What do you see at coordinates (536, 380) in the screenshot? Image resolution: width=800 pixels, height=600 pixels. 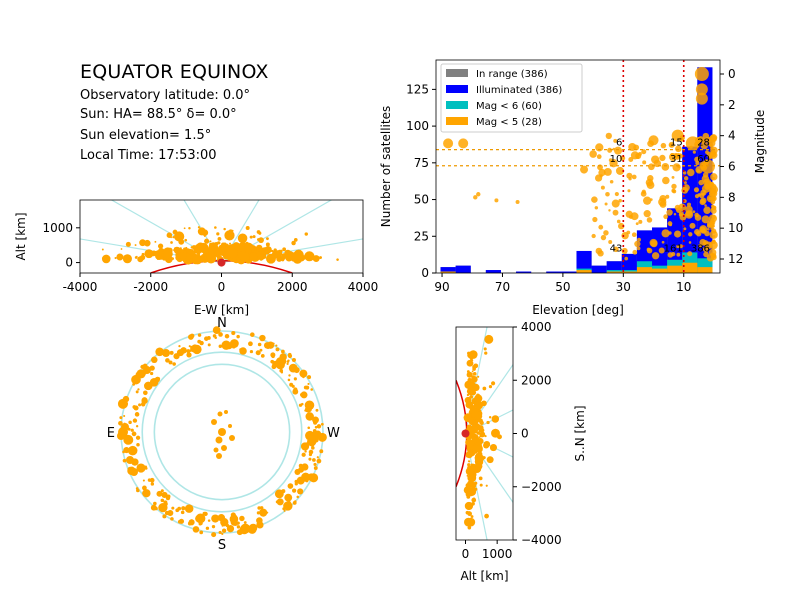 I see `y-tick-label: 2000` at bounding box center [536, 380].